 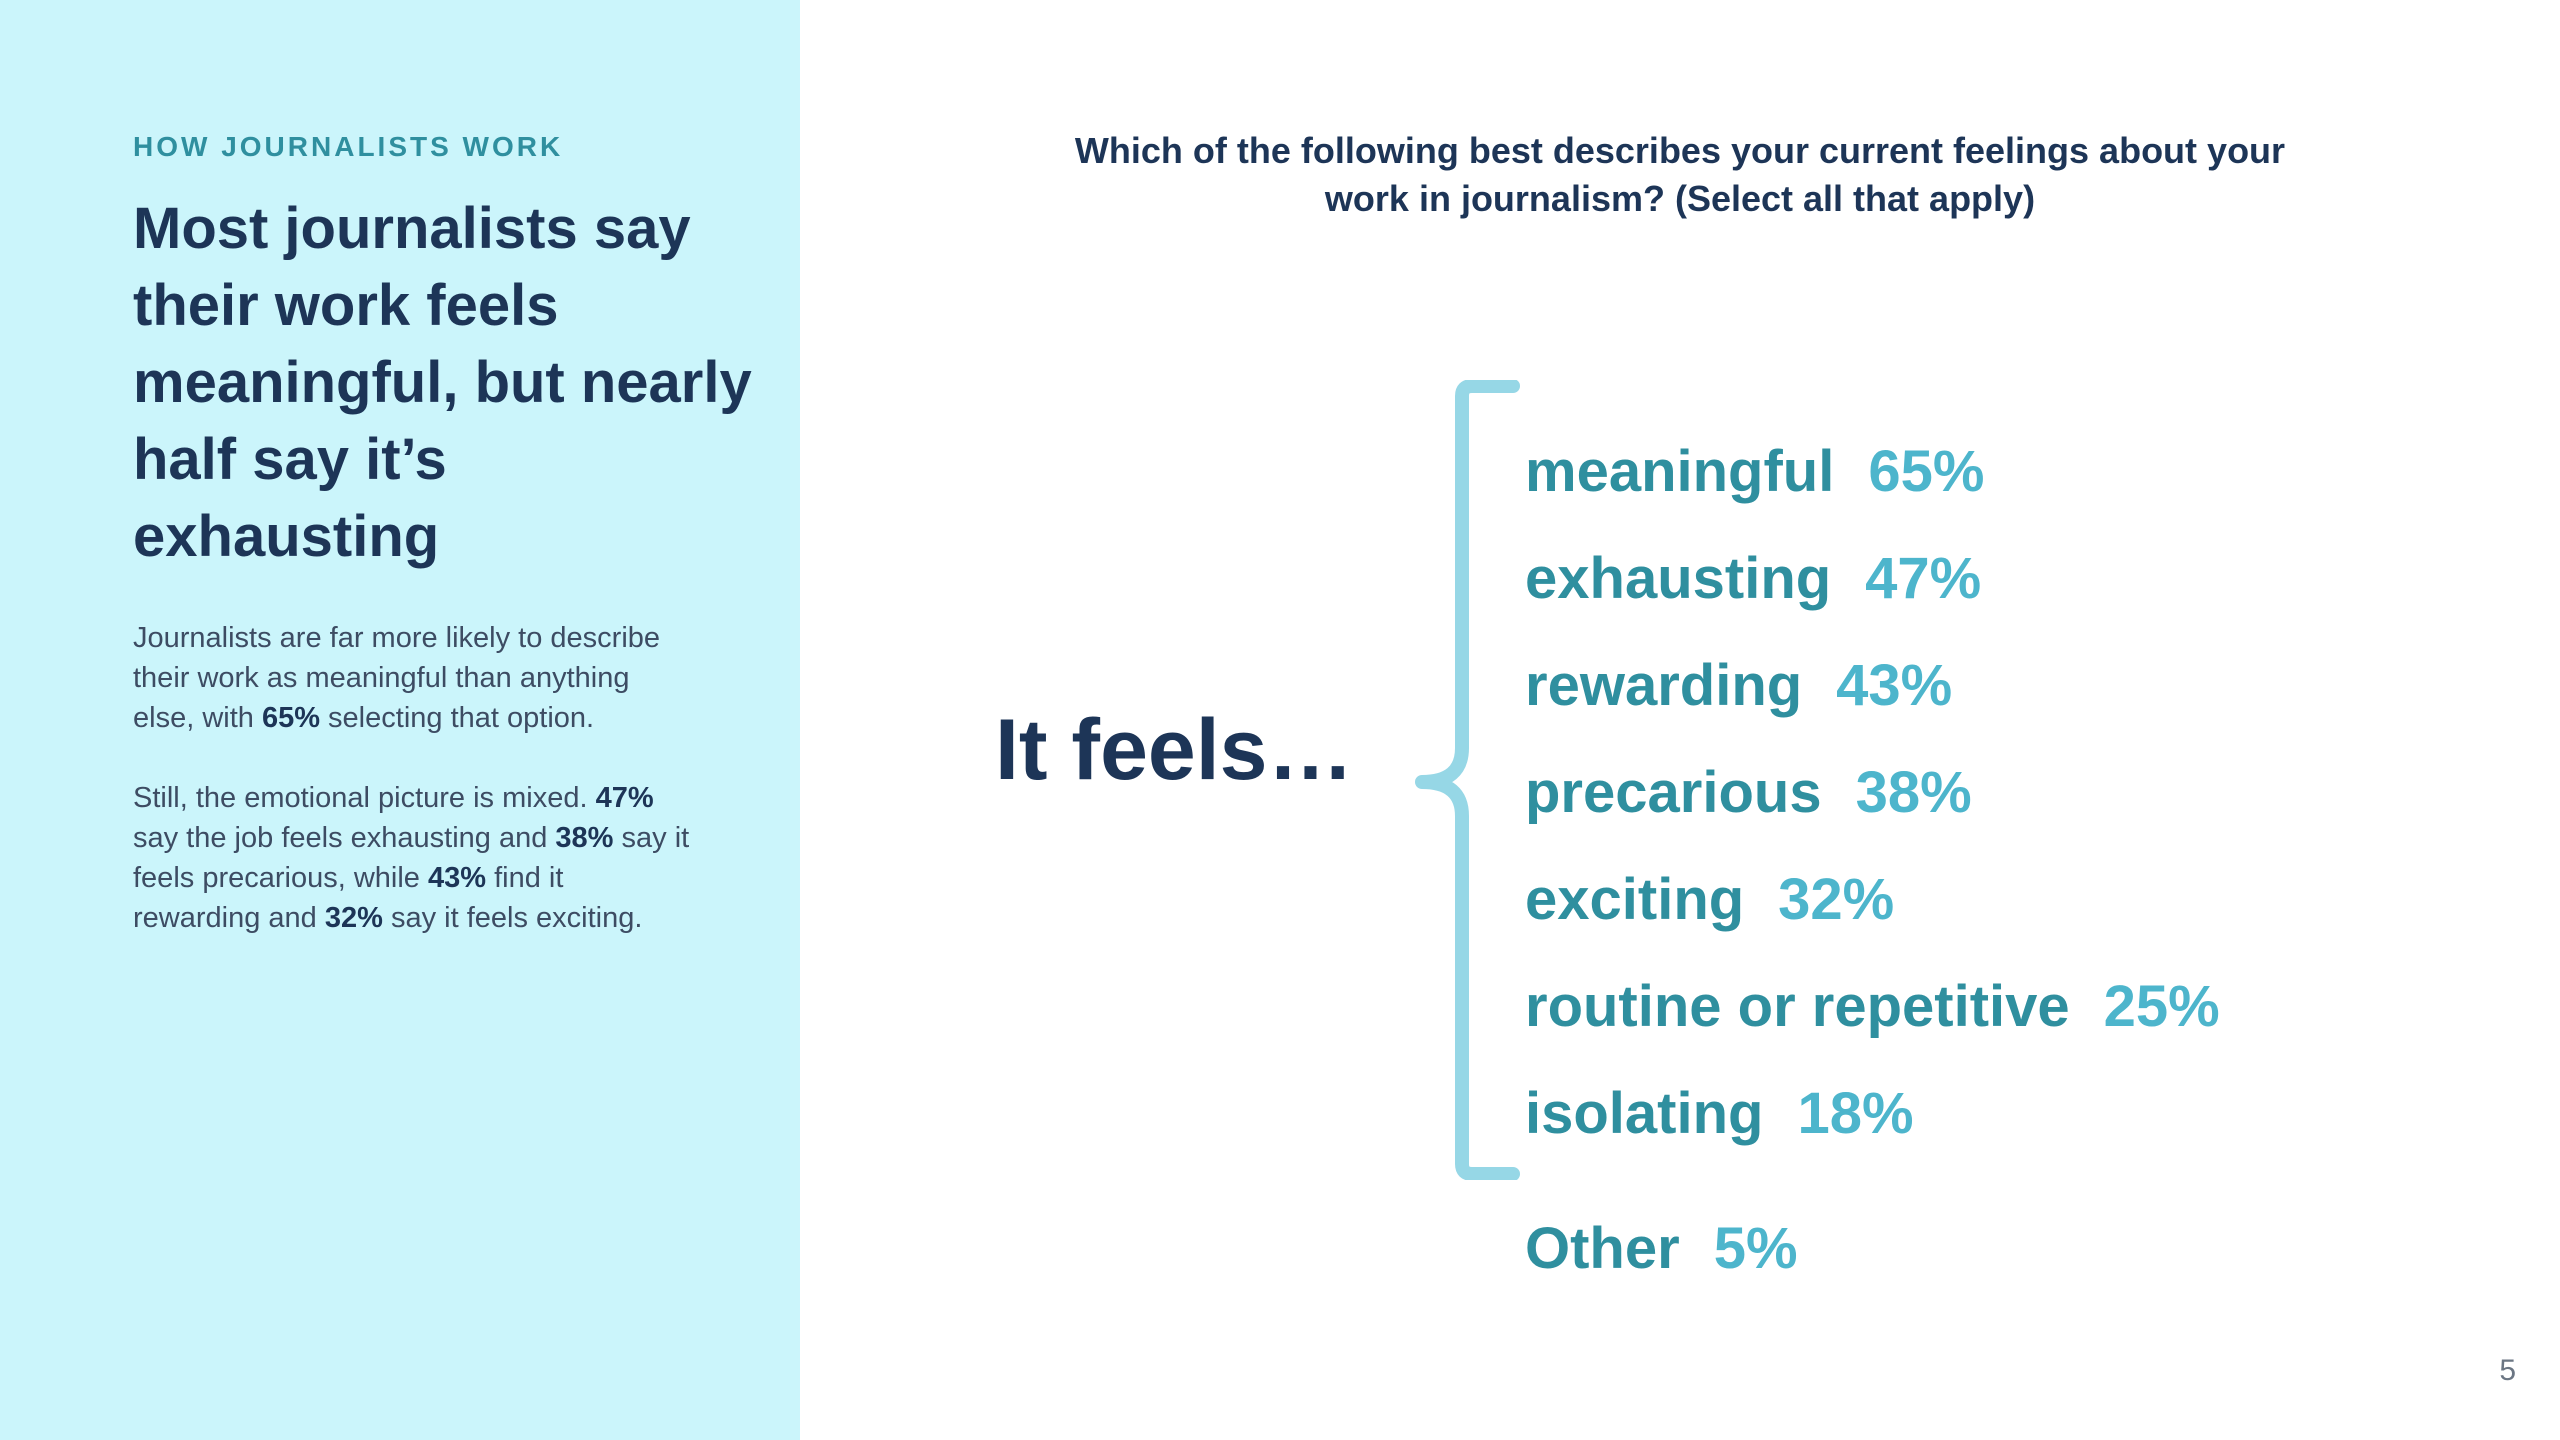 I want to click on feeling-label: meaningful, so click(x=1680, y=471).